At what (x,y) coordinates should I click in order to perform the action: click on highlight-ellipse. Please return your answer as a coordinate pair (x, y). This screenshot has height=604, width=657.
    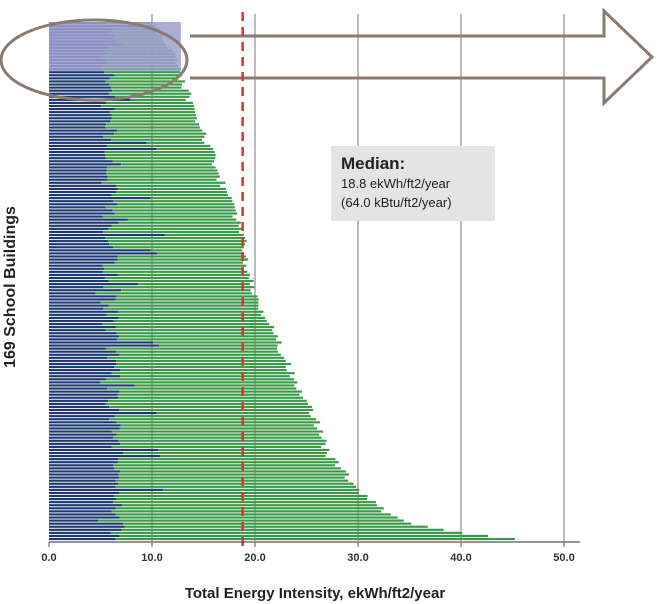
    Looking at the image, I should click on (94, 60).